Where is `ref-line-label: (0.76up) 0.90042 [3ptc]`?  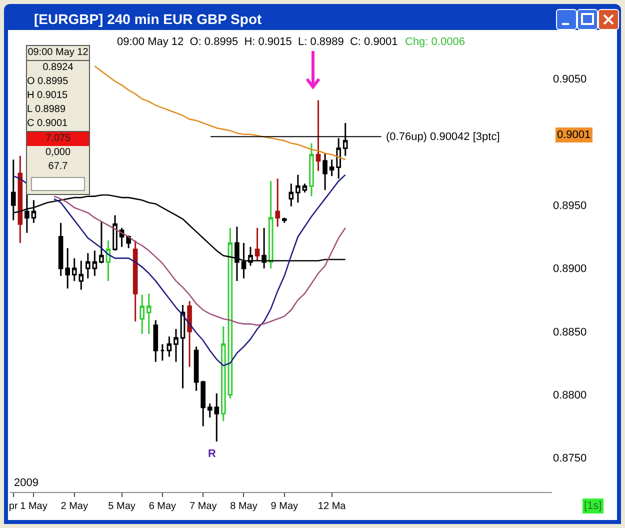 ref-line-label: (0.76up) 0.90042 [3ptc] is located at coordinates (443, 137).